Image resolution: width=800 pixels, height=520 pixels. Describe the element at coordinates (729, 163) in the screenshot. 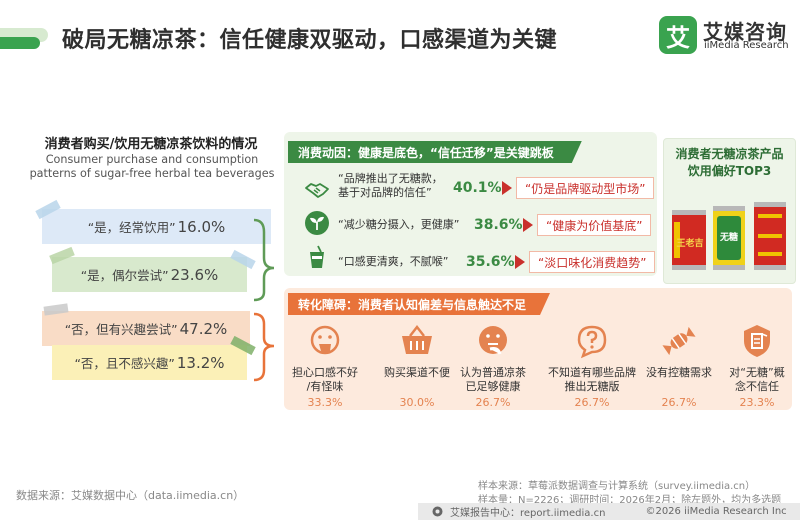

I see `top3-title: 消费者无糖凉茶产品 饮用偏好TOP3` at that location.